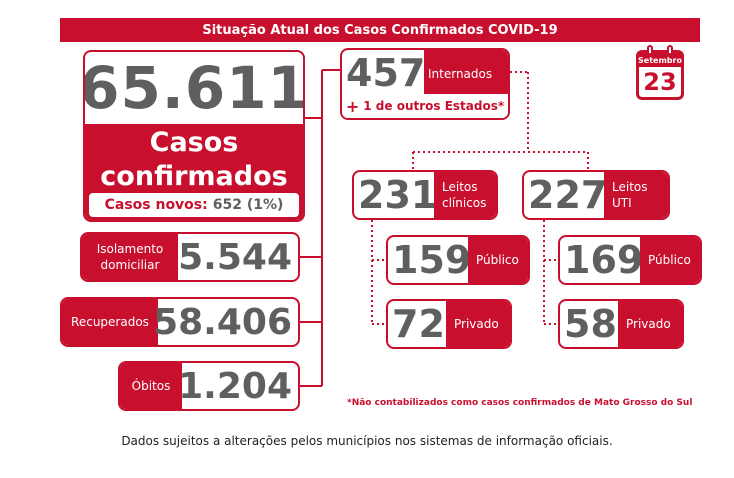 The image size is (734, 478). What do you see at coordinates (636, 195) in the screenshot?
I see `icu-beds-label: Leitos UTI` at bounding box center [636, 195].